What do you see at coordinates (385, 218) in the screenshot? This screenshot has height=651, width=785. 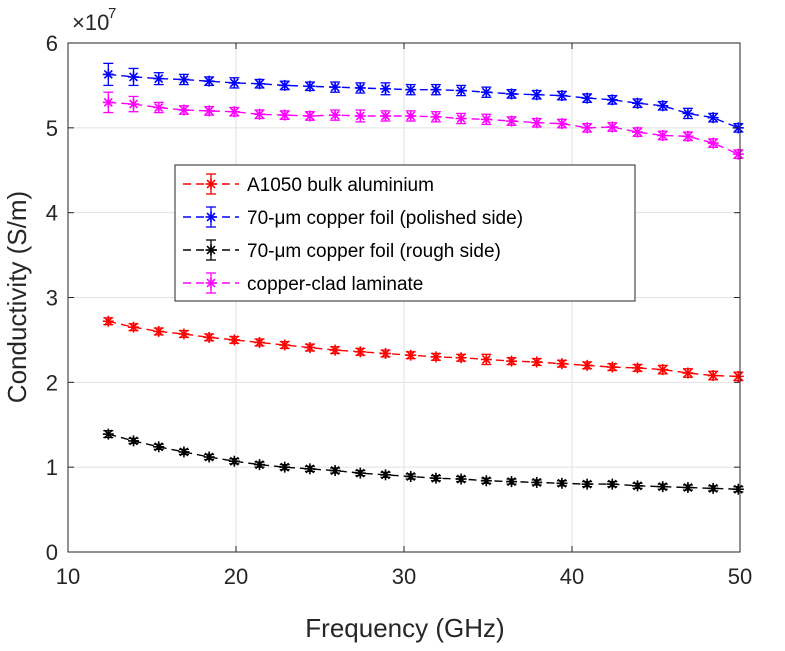 I see `legend-label: 70-μm copper foil (polished side)` at bounding box center [385, 218].